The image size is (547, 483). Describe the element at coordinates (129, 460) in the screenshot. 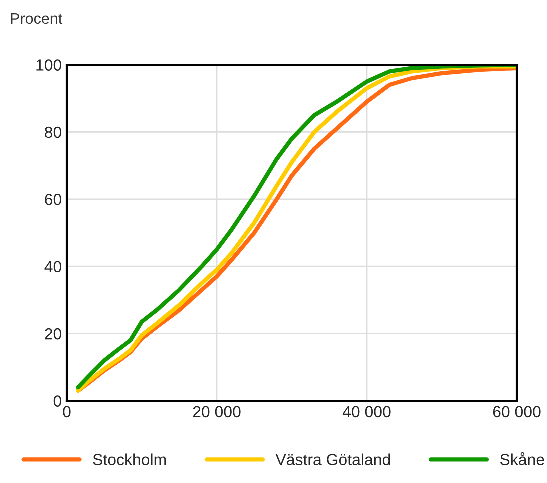

I see `legend-label: Stockholm` at that location.